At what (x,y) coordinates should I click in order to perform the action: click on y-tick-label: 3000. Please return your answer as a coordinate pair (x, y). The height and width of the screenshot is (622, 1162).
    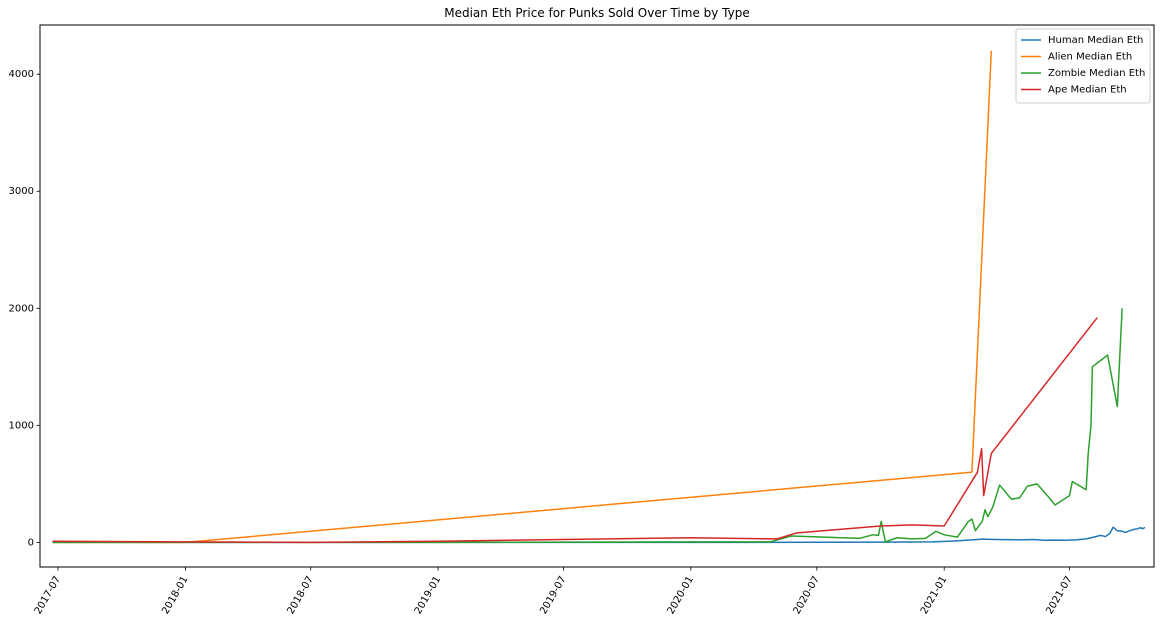
    Looking at the image, I should click on (21, 191).